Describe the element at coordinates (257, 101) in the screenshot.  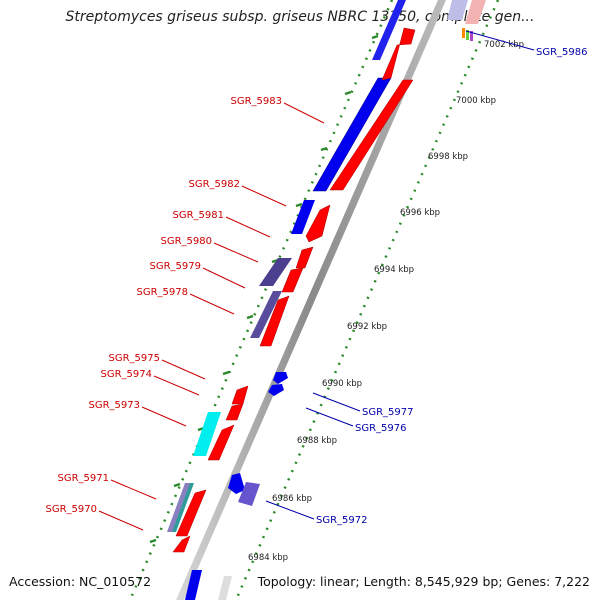
I see `gene-label: SGR_5983` at that location.